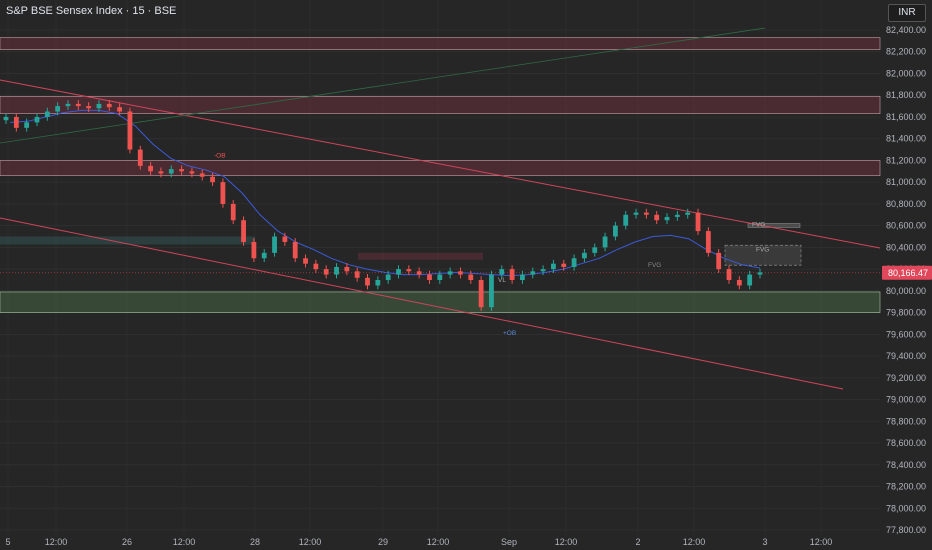  I want to click on y-tick-label: 77,800.00, so click(906, 530).